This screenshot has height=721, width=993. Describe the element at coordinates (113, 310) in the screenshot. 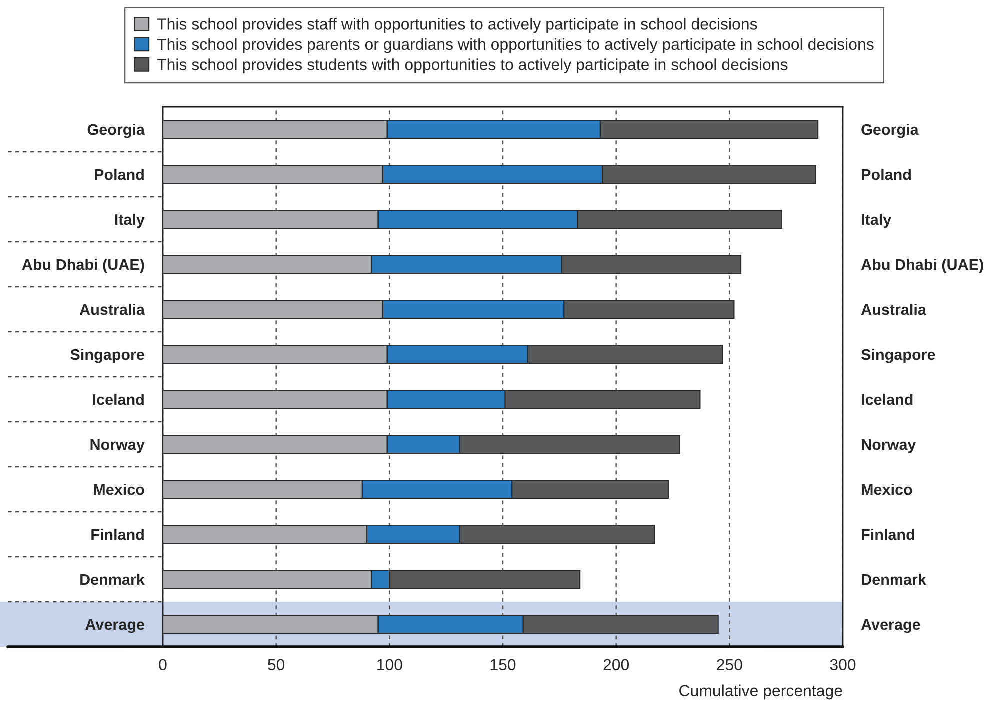

I see `y-tick-label: Australia` at that location.